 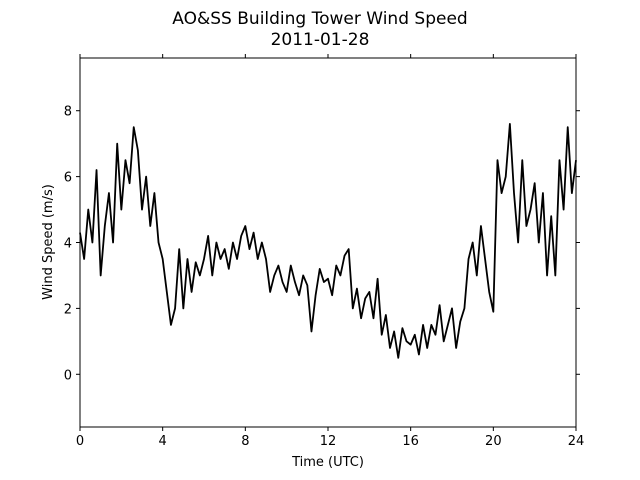 What do you see at coordinates (576, 441) in the screenshot?
I see `x-tick-label: 24` at bounding box center [576, 441].